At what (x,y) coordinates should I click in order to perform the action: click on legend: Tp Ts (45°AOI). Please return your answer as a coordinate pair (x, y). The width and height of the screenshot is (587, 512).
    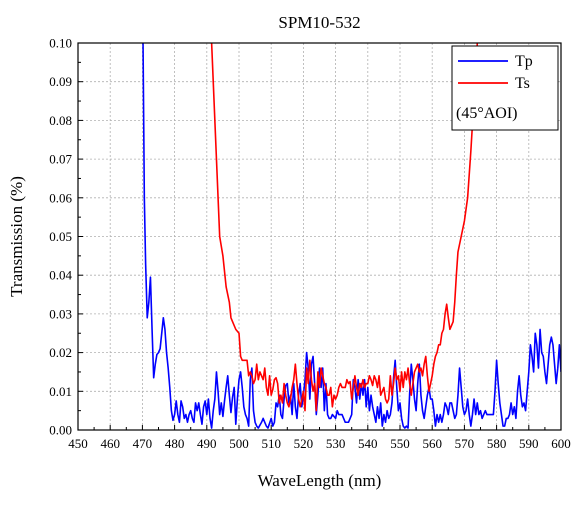
    Looking at the image, I should click on (505, 88).